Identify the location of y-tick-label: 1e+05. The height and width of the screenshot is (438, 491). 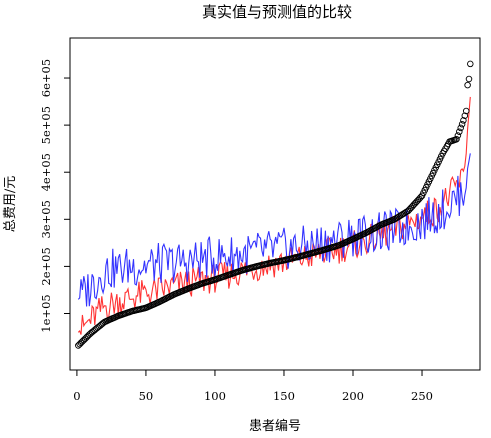
(46, 313).